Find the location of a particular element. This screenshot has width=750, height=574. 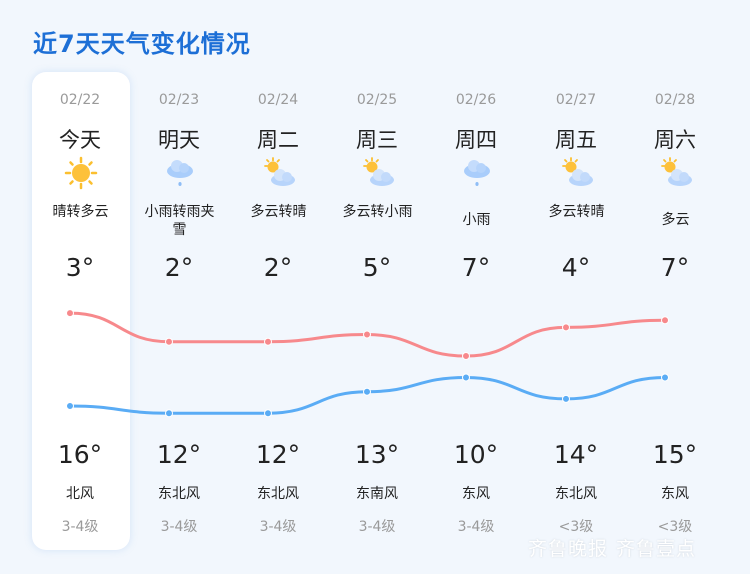

watermark: 齐鲁晚报 齐鲁壹点 is located at coordinates (616, 547).